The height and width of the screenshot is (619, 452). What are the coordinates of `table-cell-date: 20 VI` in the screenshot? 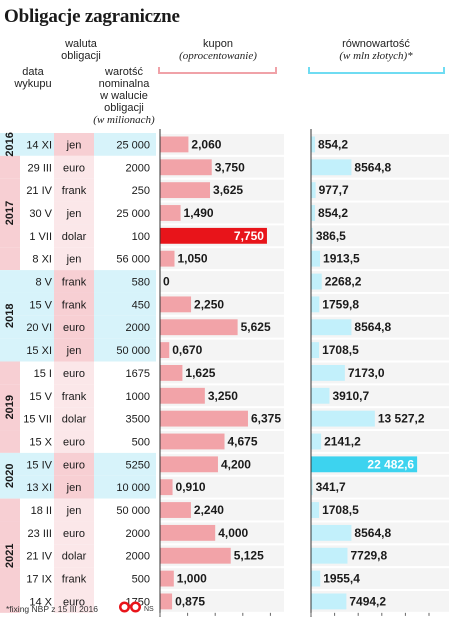 It's located at (39, 328).